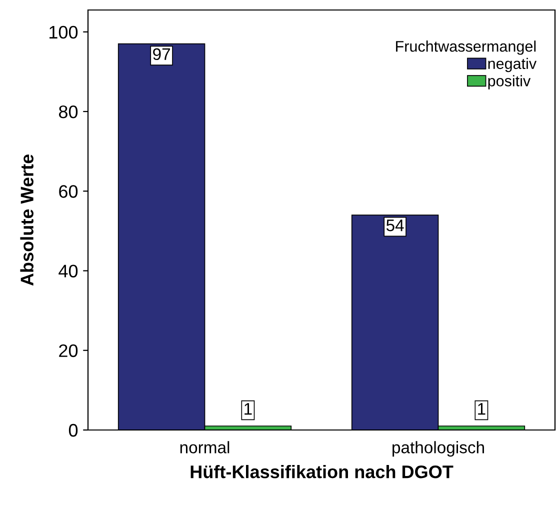 Image resolution: width=560 pixels, height=505 pixels. I want to click on legend-label: positiv, so click(509, 82).